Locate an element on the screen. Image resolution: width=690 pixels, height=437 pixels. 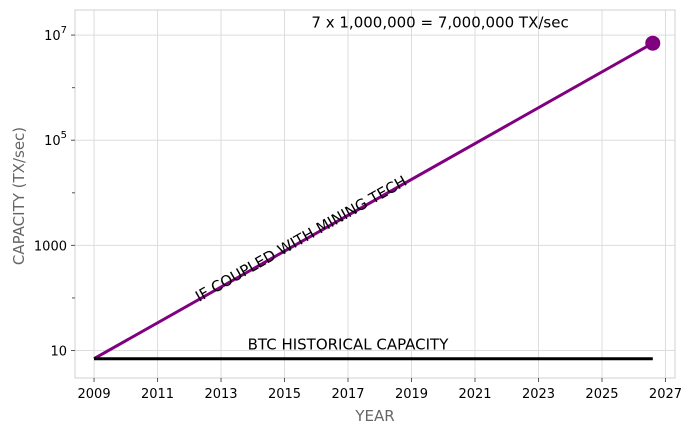
y-axis-label: CAPACITY (TX/sec) is located at coordinates (19, 196).